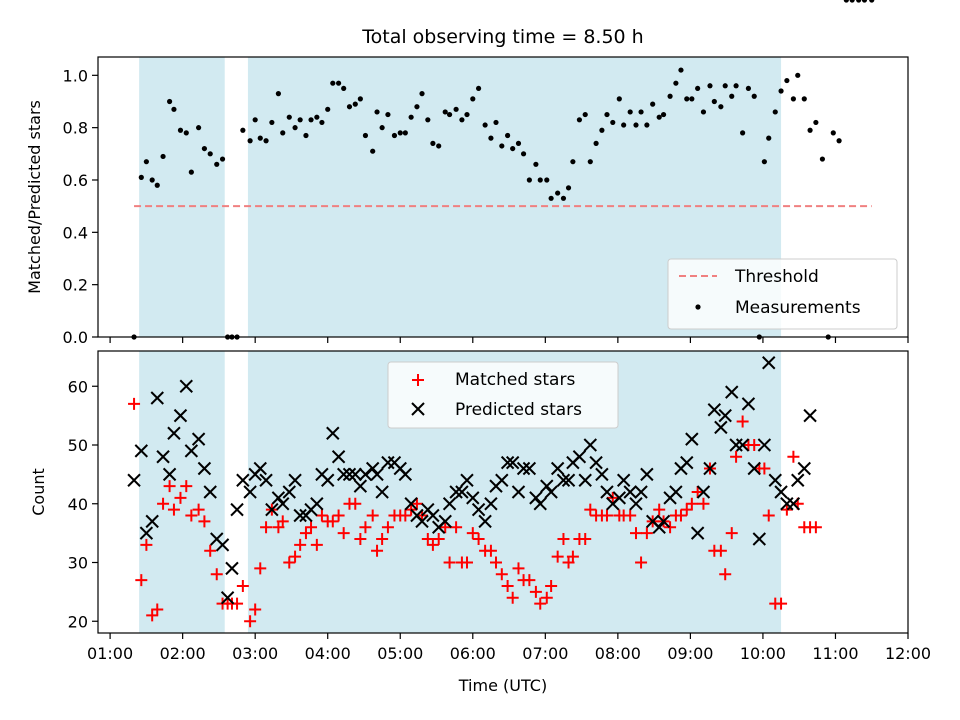  I want to click on x-tick-label: 12:00, so click(908, 653).